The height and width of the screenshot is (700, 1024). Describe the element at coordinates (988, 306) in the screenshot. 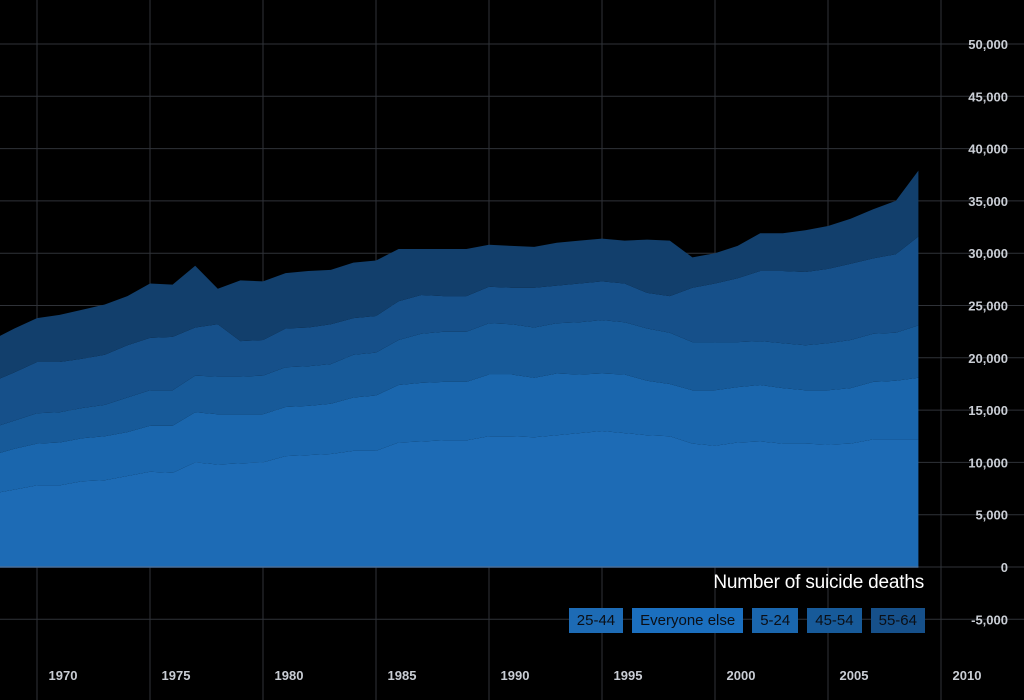

I see `y-tick-label-6: 25,000` at that location.